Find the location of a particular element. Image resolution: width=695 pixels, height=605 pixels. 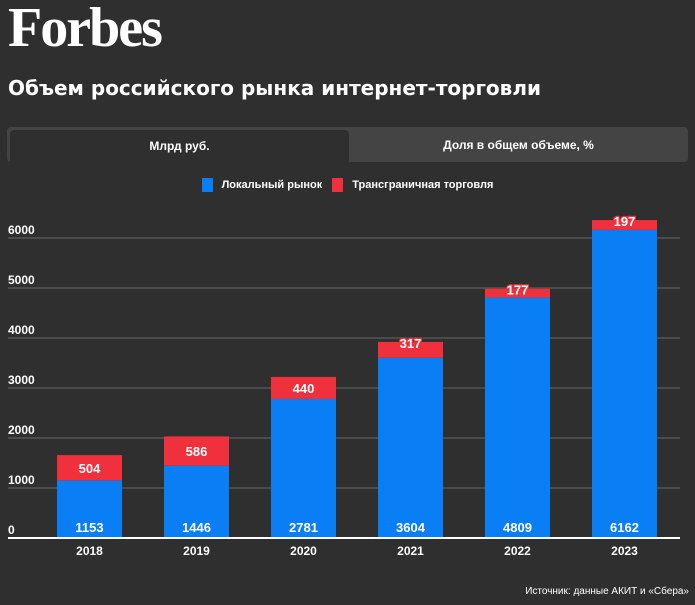

x-tick-label: 2018 is located at coordinates (89, 551).